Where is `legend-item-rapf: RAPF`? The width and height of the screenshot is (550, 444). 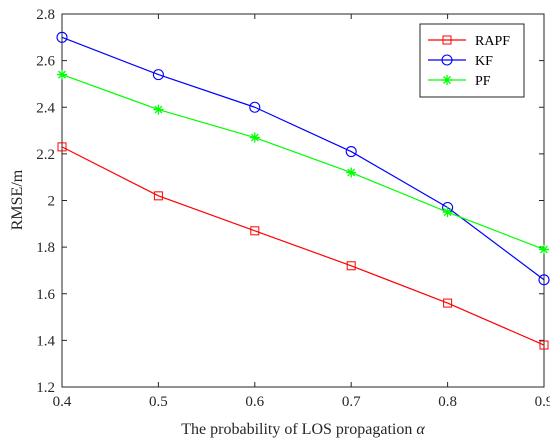
legend-item-rapf: RAPF is located at coordinates (469, 41).